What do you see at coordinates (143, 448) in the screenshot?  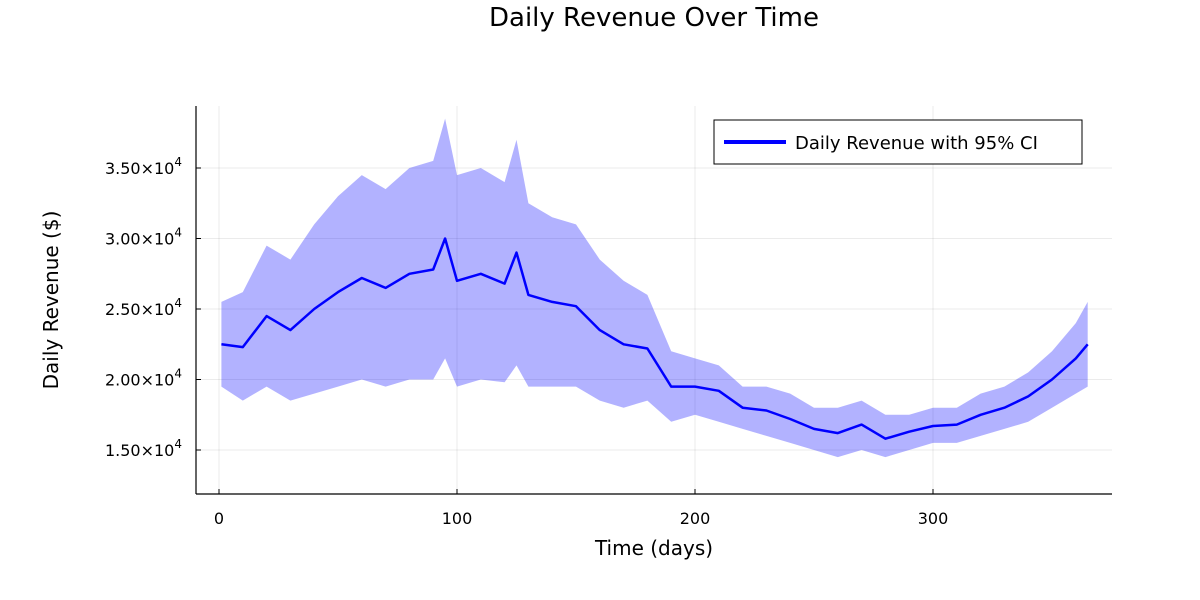 I see `y-tick-label: 1.50×10⁴` at bounding box center [143, 448].